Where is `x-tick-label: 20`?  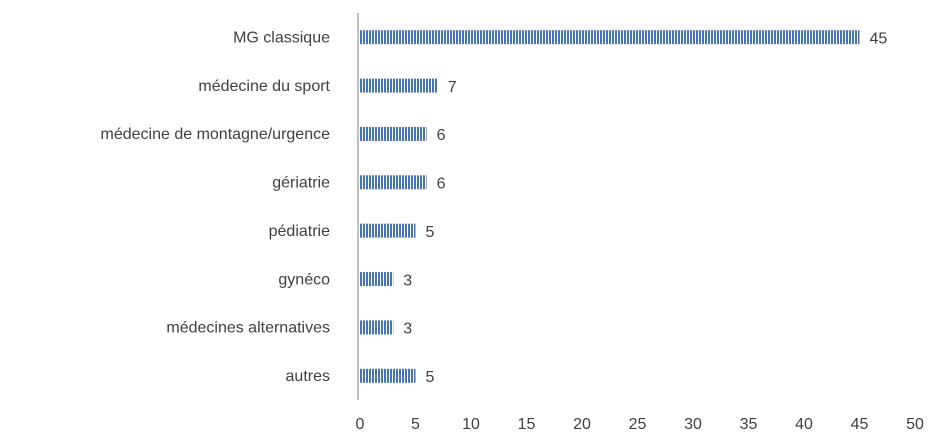
x-tick-label: 20 is located at coordinates (582, 424).